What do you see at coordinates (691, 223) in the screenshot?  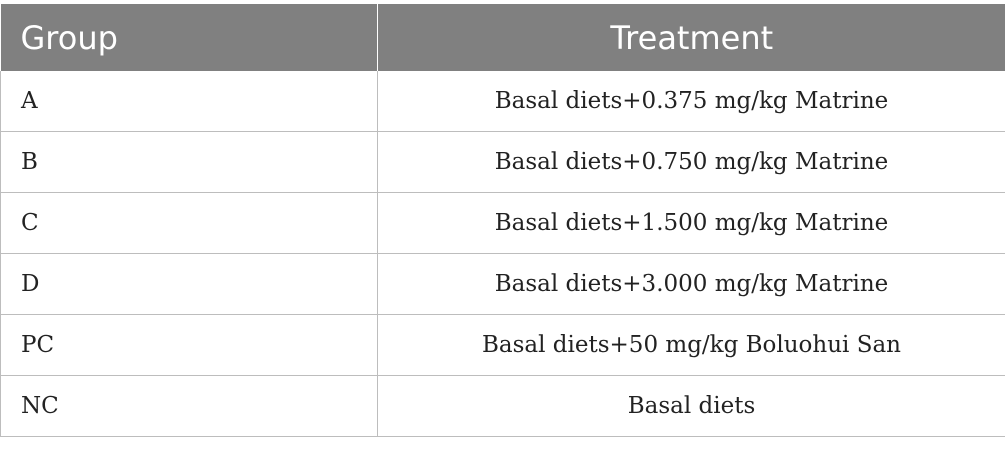 I see `cell-treatment: Basal diets+1.500 mg/kg Matrine` at bounding box center [691, 223].